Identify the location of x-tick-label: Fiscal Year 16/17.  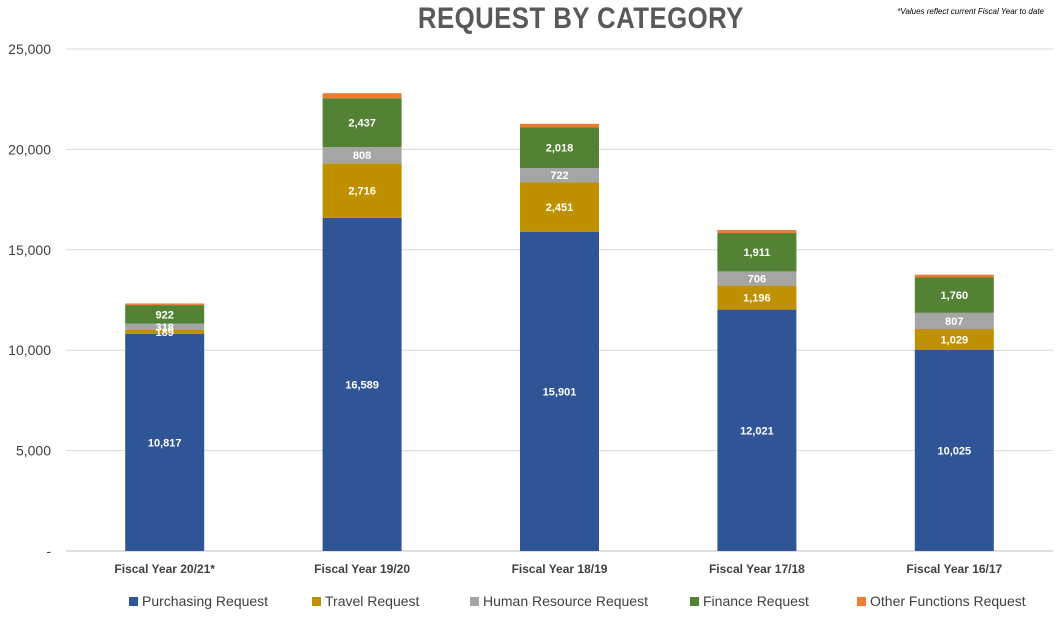
(954, 569).